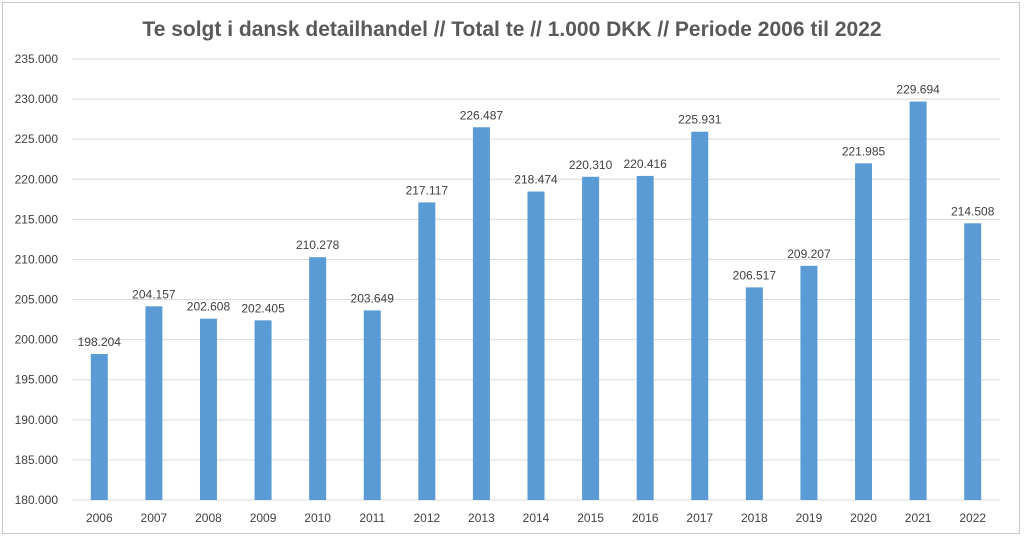 The width and height of the screenshot is (1024, 538). I want to click on data-label: 218.474, so click(536, 180).